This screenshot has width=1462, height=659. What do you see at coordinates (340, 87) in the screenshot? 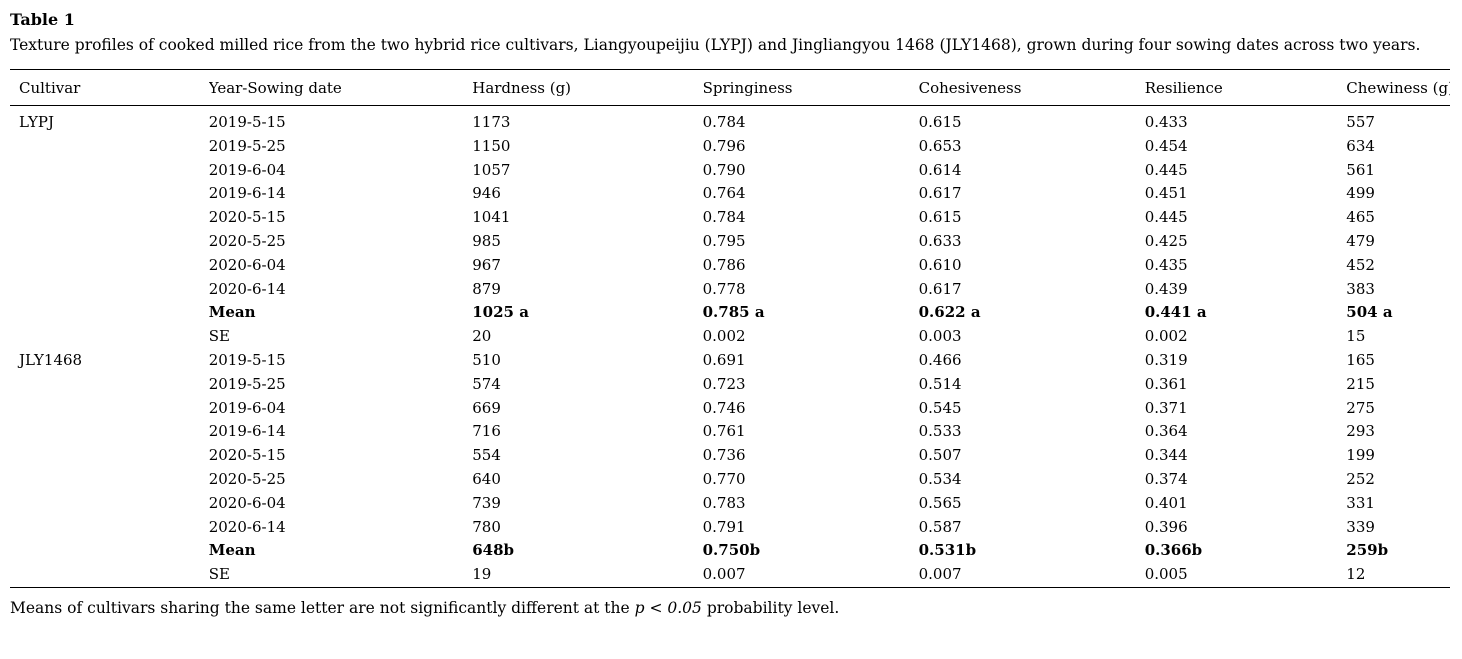
I see `column-header: Year-Sowing date` at bounding box center [340, 87].